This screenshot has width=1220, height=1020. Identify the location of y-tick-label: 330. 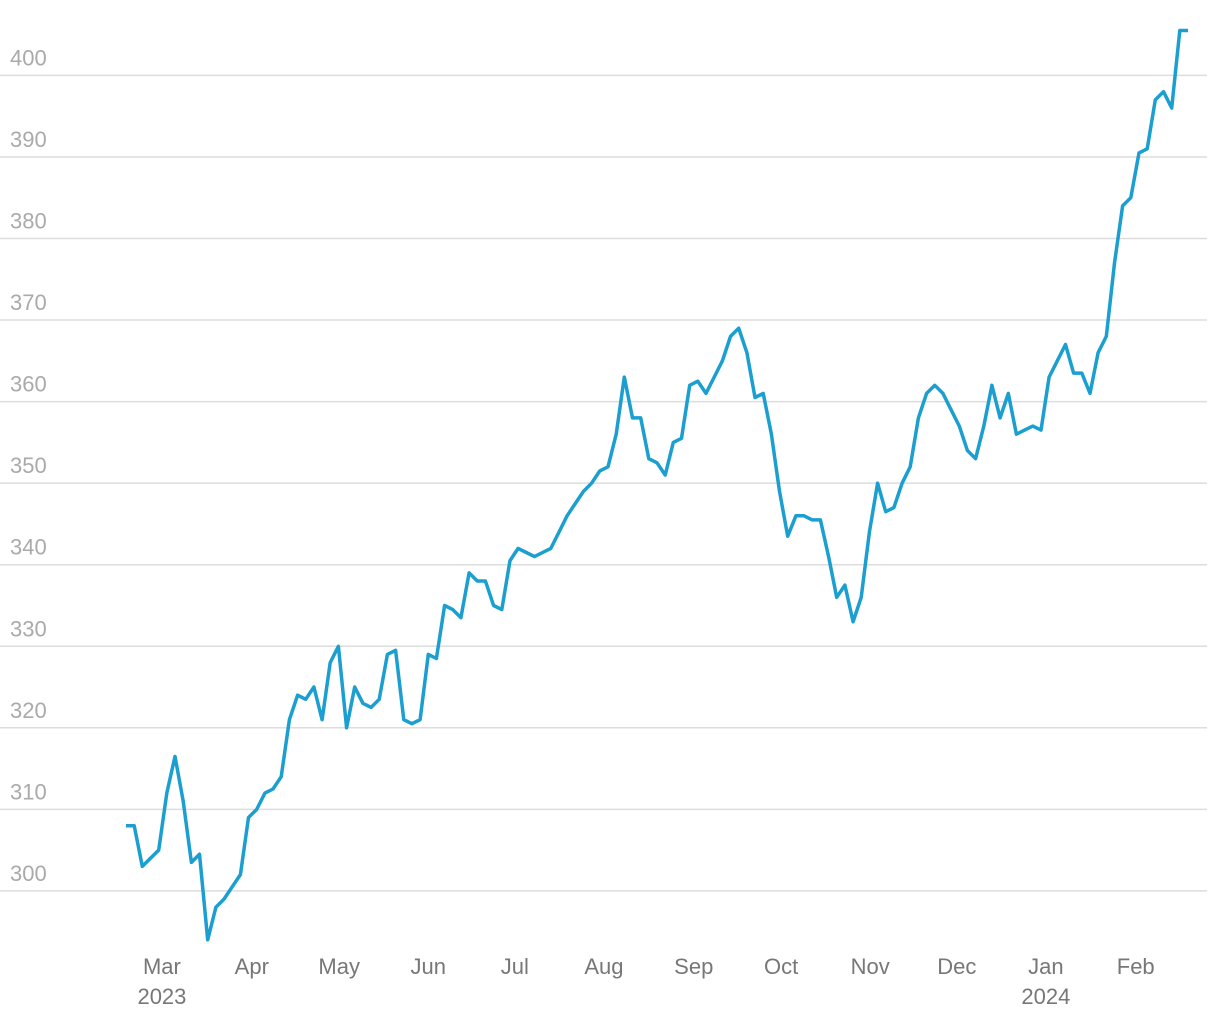
(28, 628).